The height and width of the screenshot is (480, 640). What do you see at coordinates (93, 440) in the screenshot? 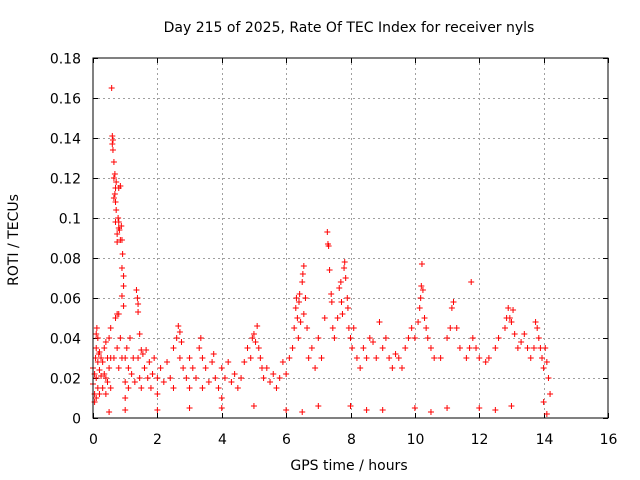
I see `x-tick-label: 0` at bounding box center [93, 440].